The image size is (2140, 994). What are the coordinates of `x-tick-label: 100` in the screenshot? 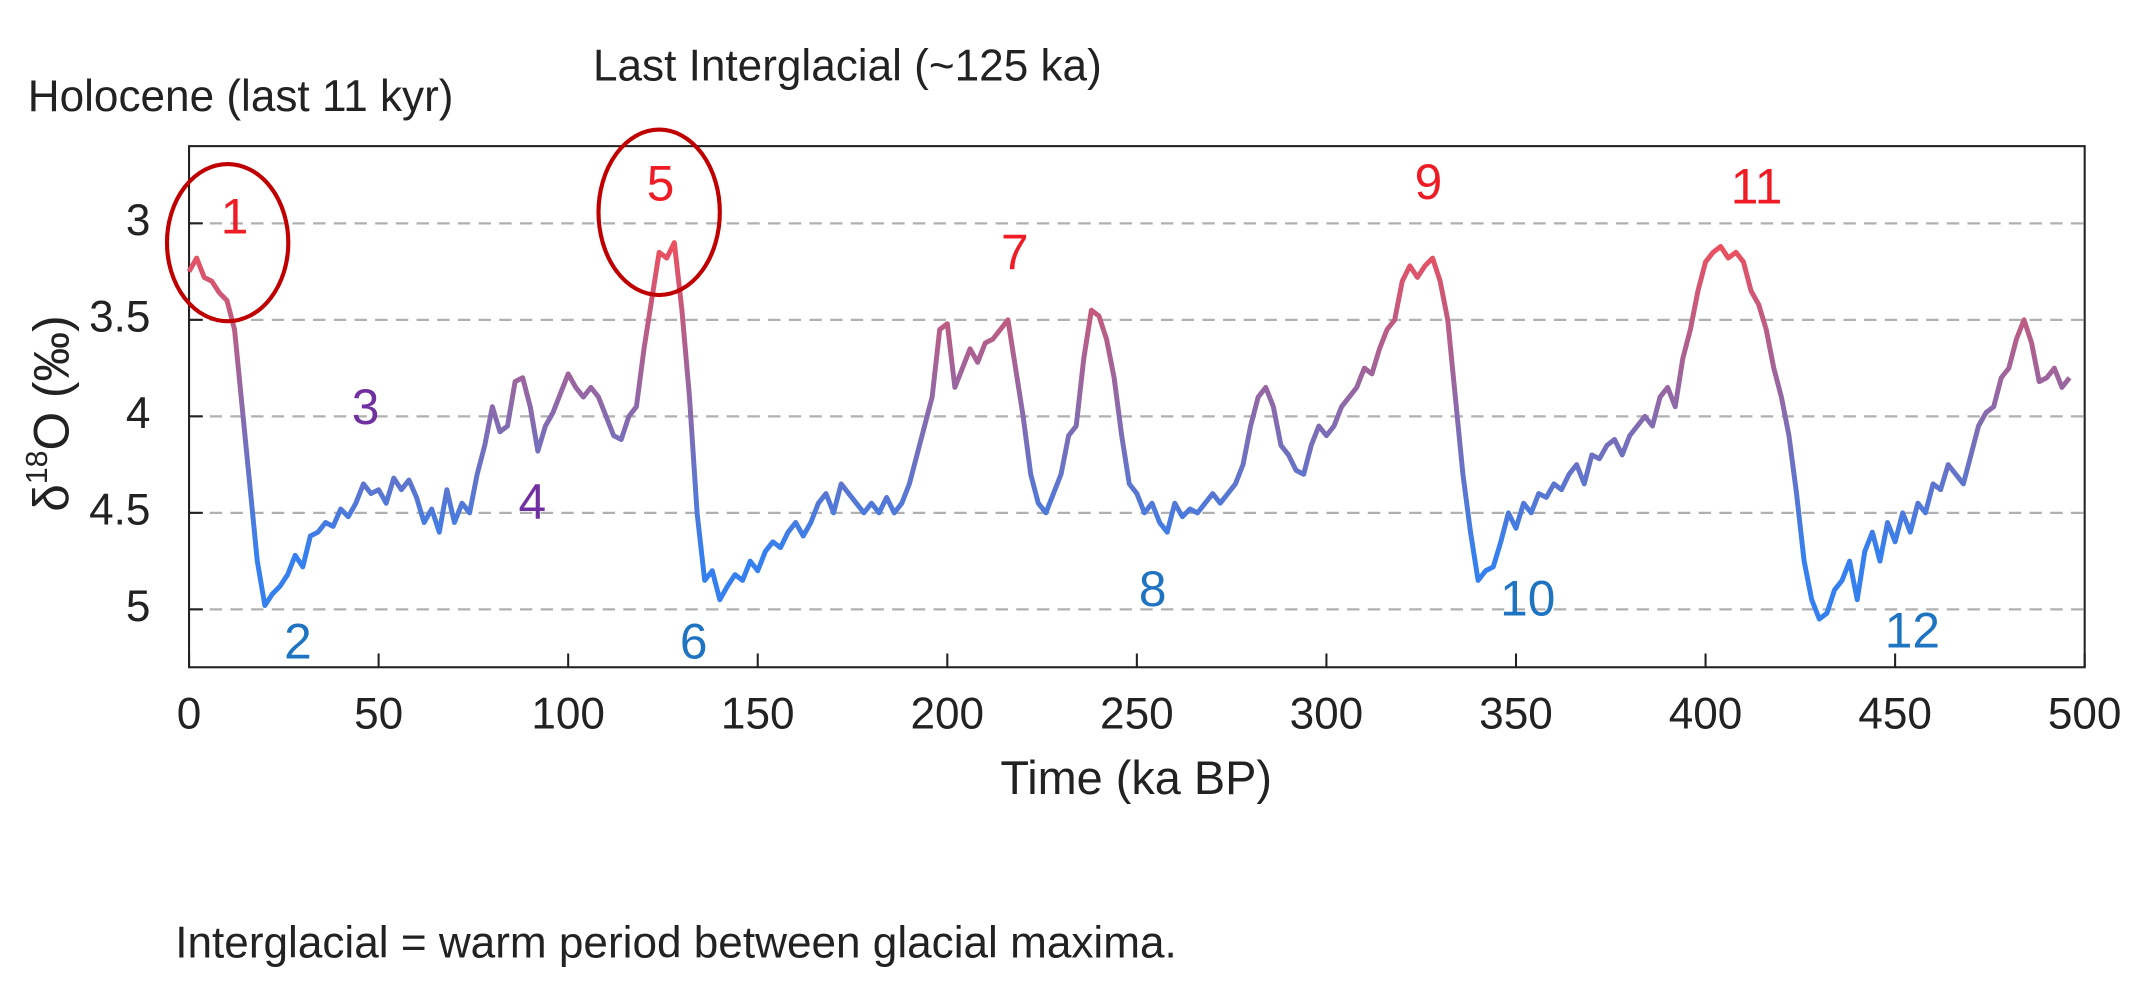 It's located at (568, 714).